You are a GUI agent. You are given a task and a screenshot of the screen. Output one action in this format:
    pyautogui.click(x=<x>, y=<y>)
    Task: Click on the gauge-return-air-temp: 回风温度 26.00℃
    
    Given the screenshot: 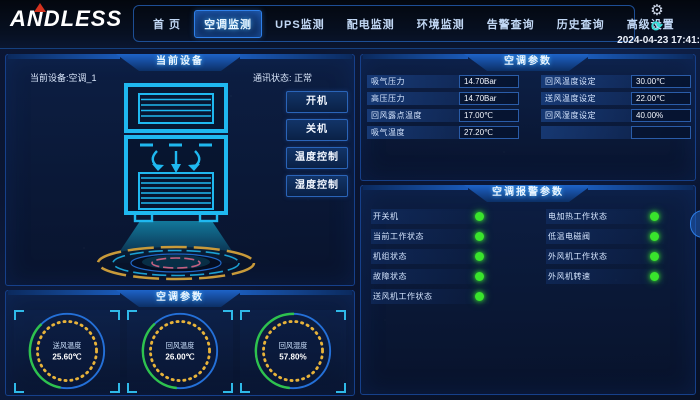 What is the action you would take?
    pyautogui.click(x=180, y=351)
    